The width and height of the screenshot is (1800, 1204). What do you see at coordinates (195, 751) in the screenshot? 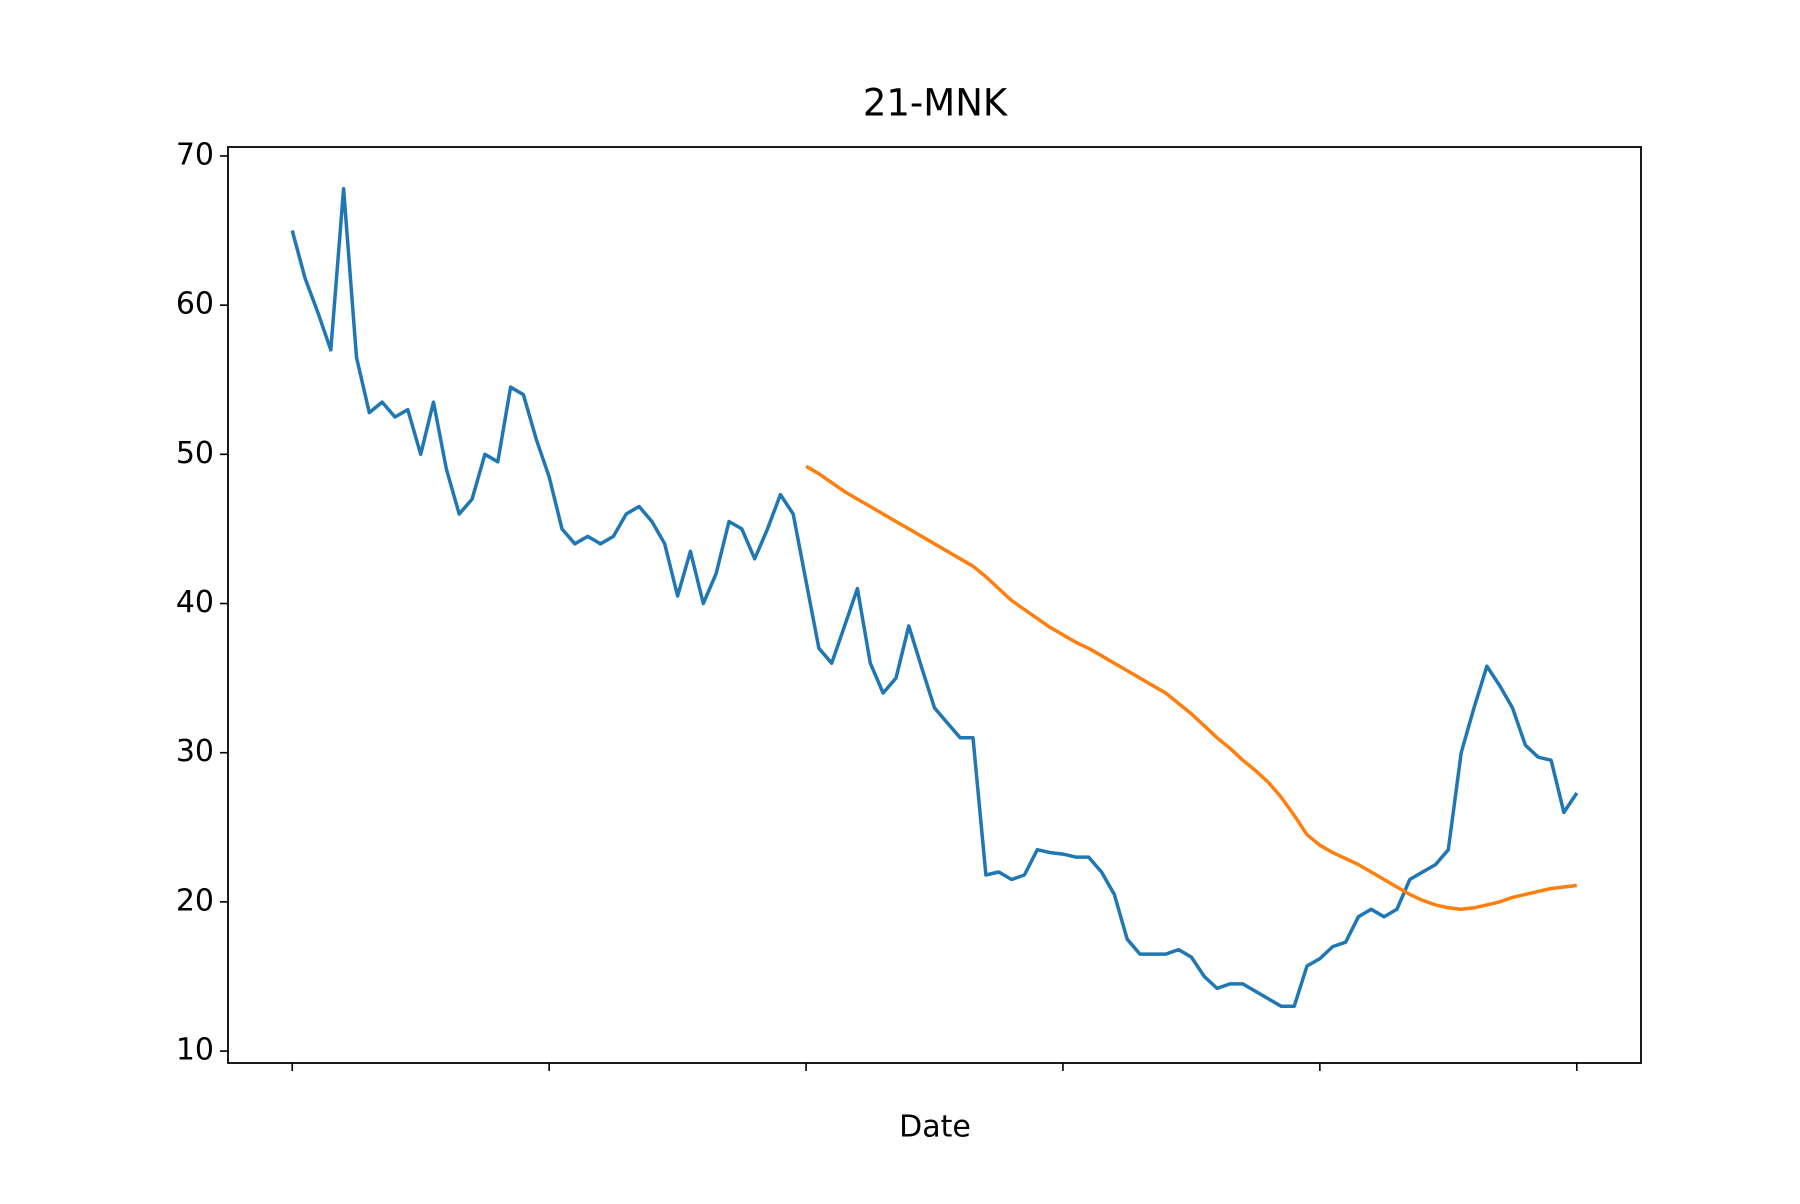
I see `y-tick-label: 30` at bounding box center [195, 751].